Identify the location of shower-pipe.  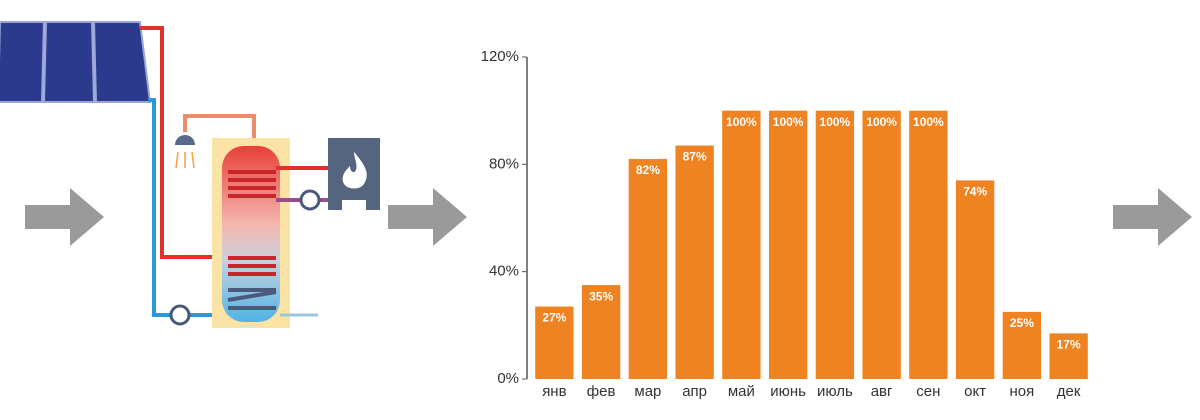
(219, 128).